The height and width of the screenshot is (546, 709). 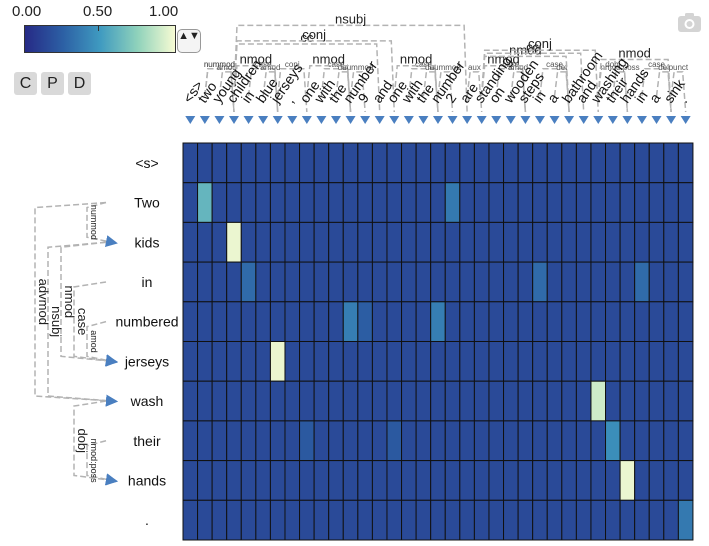 I want to click on left-arc-label: amod, so click(x=94, y=341).